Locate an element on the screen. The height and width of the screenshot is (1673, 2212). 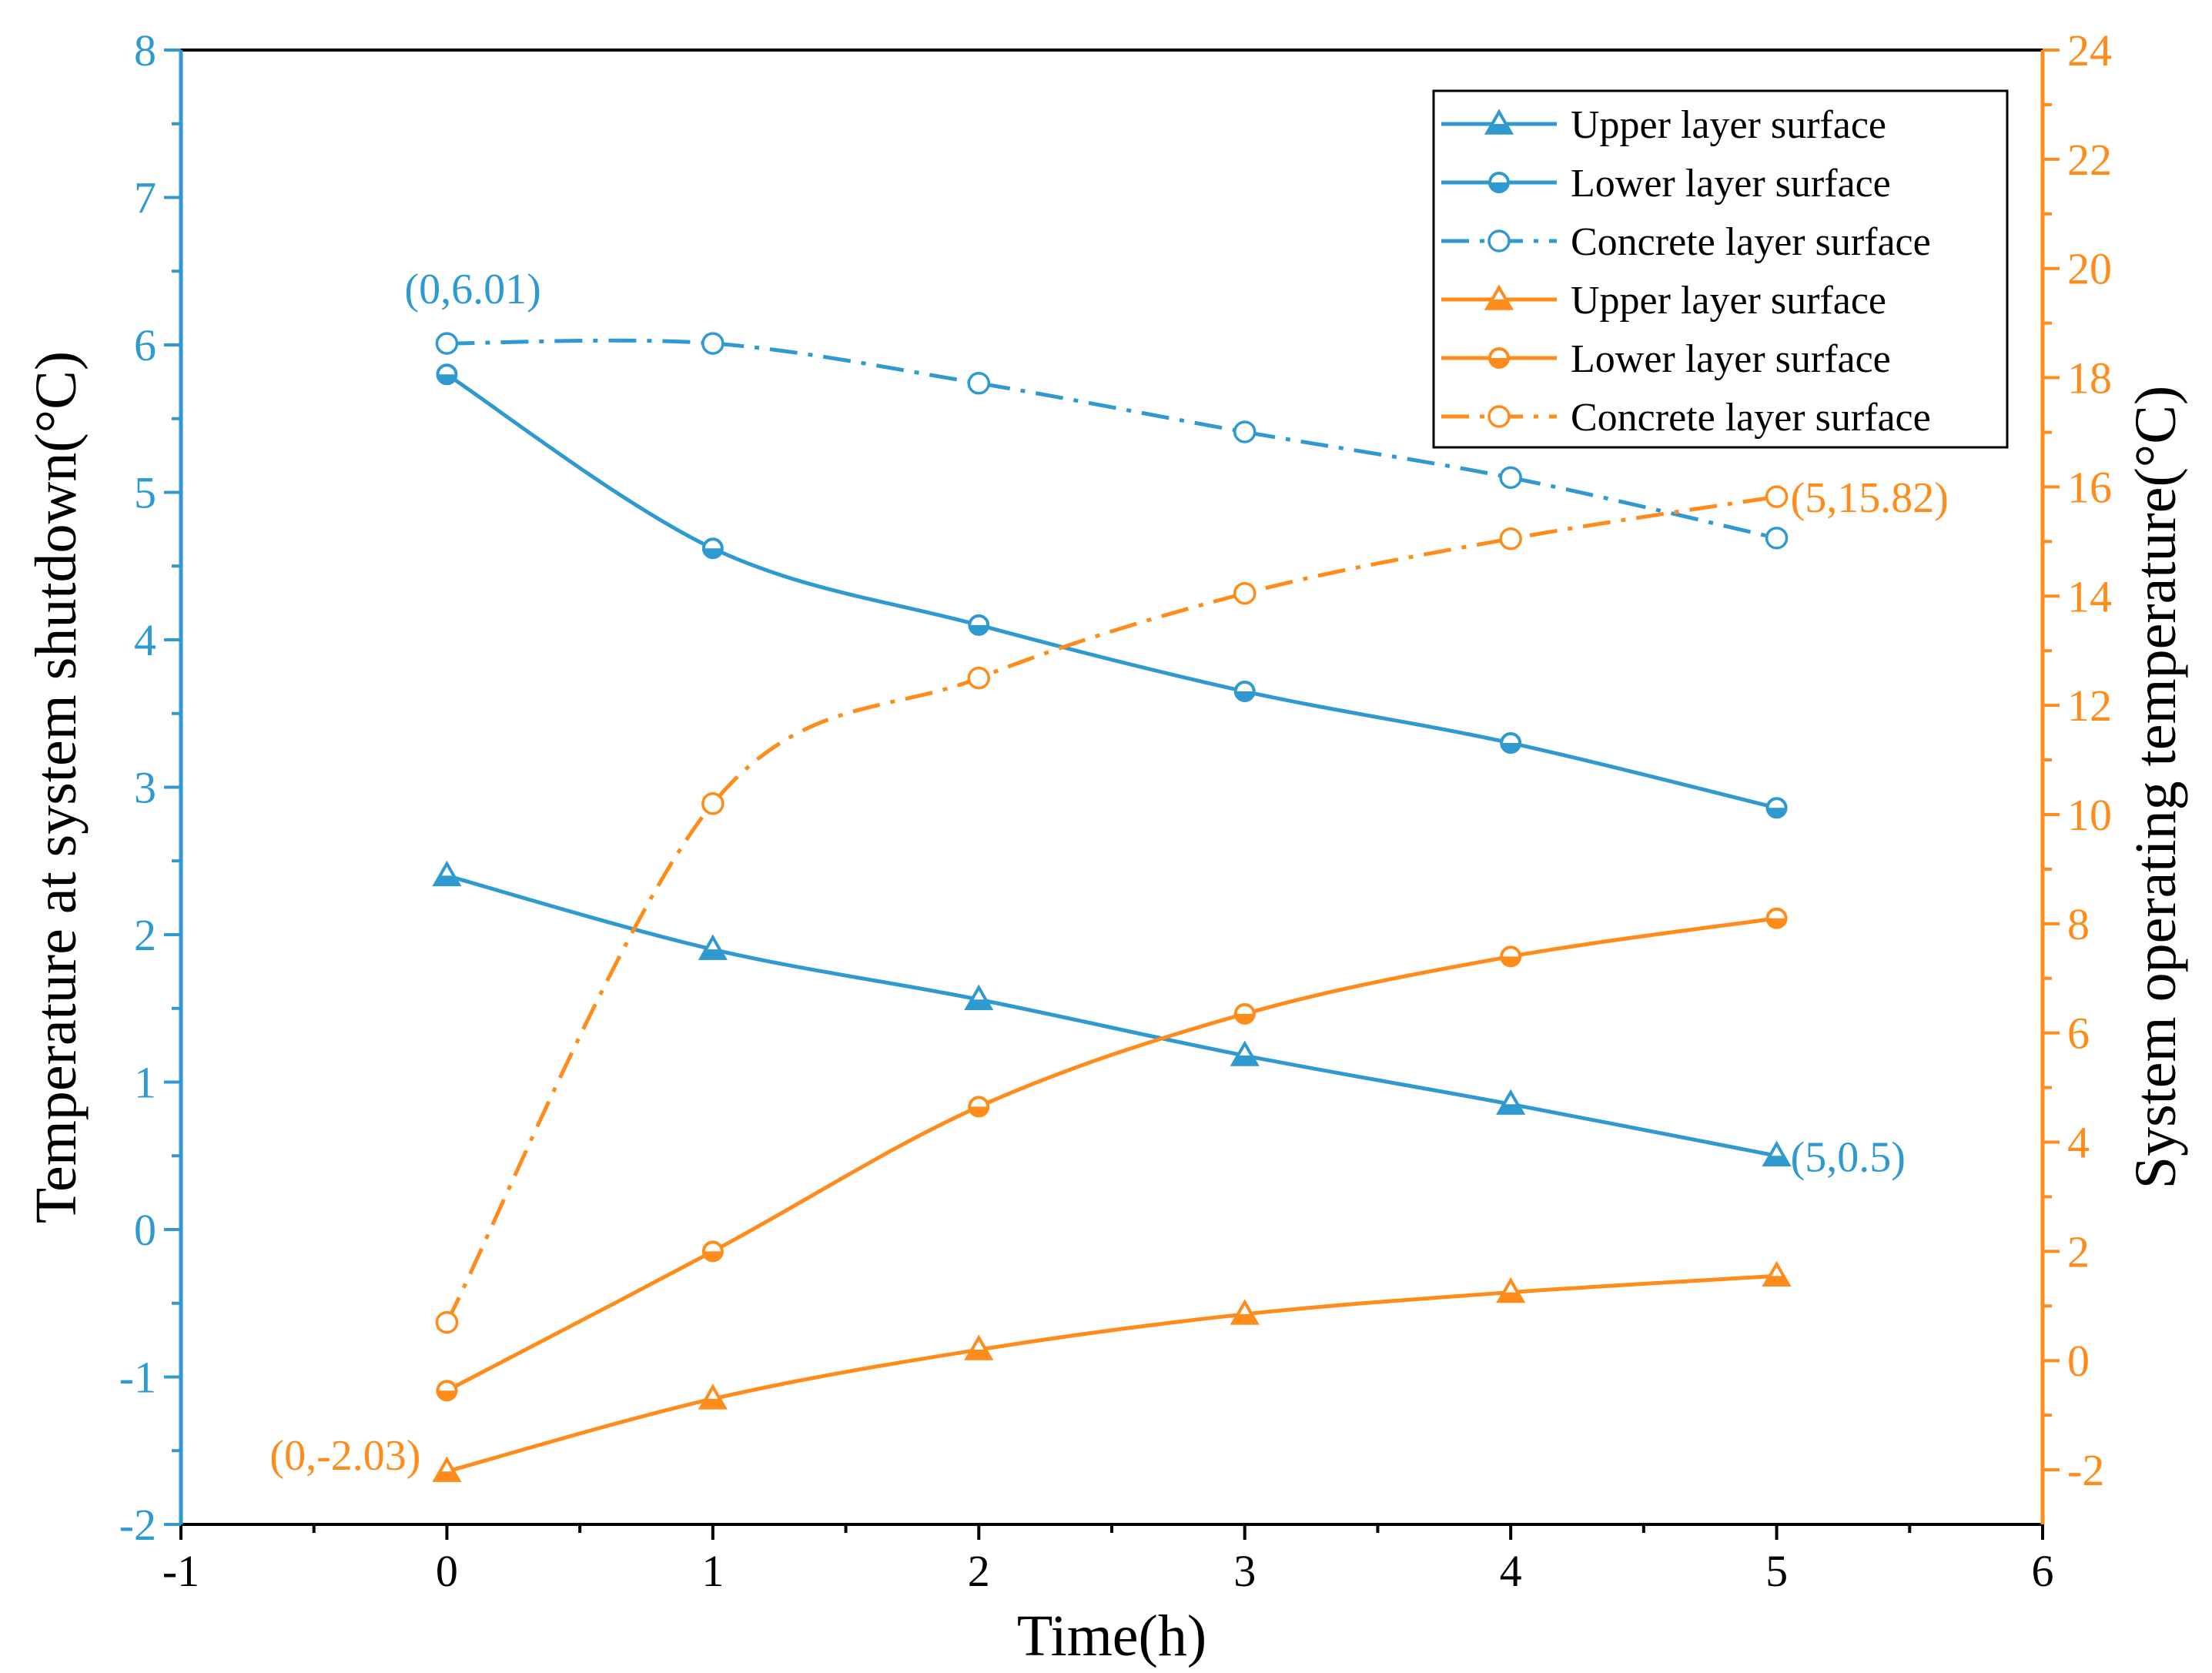
series-5-point-4-fill is located at coordinates (1244, 1018).